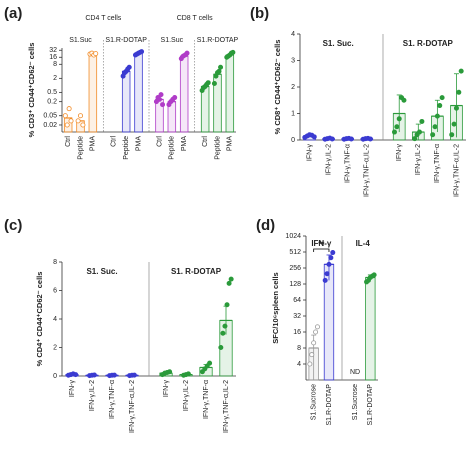  Describe the element at coordinates (52, 102) in the screenshot. I see `y-tick-label: 0.2` at that location.